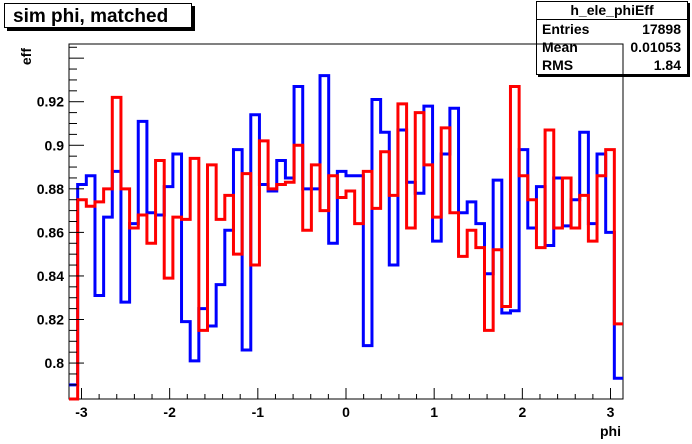 The width and height of the screenshot is (692, 444). I want to click on stats-value: 1.84, so click(667, 65).